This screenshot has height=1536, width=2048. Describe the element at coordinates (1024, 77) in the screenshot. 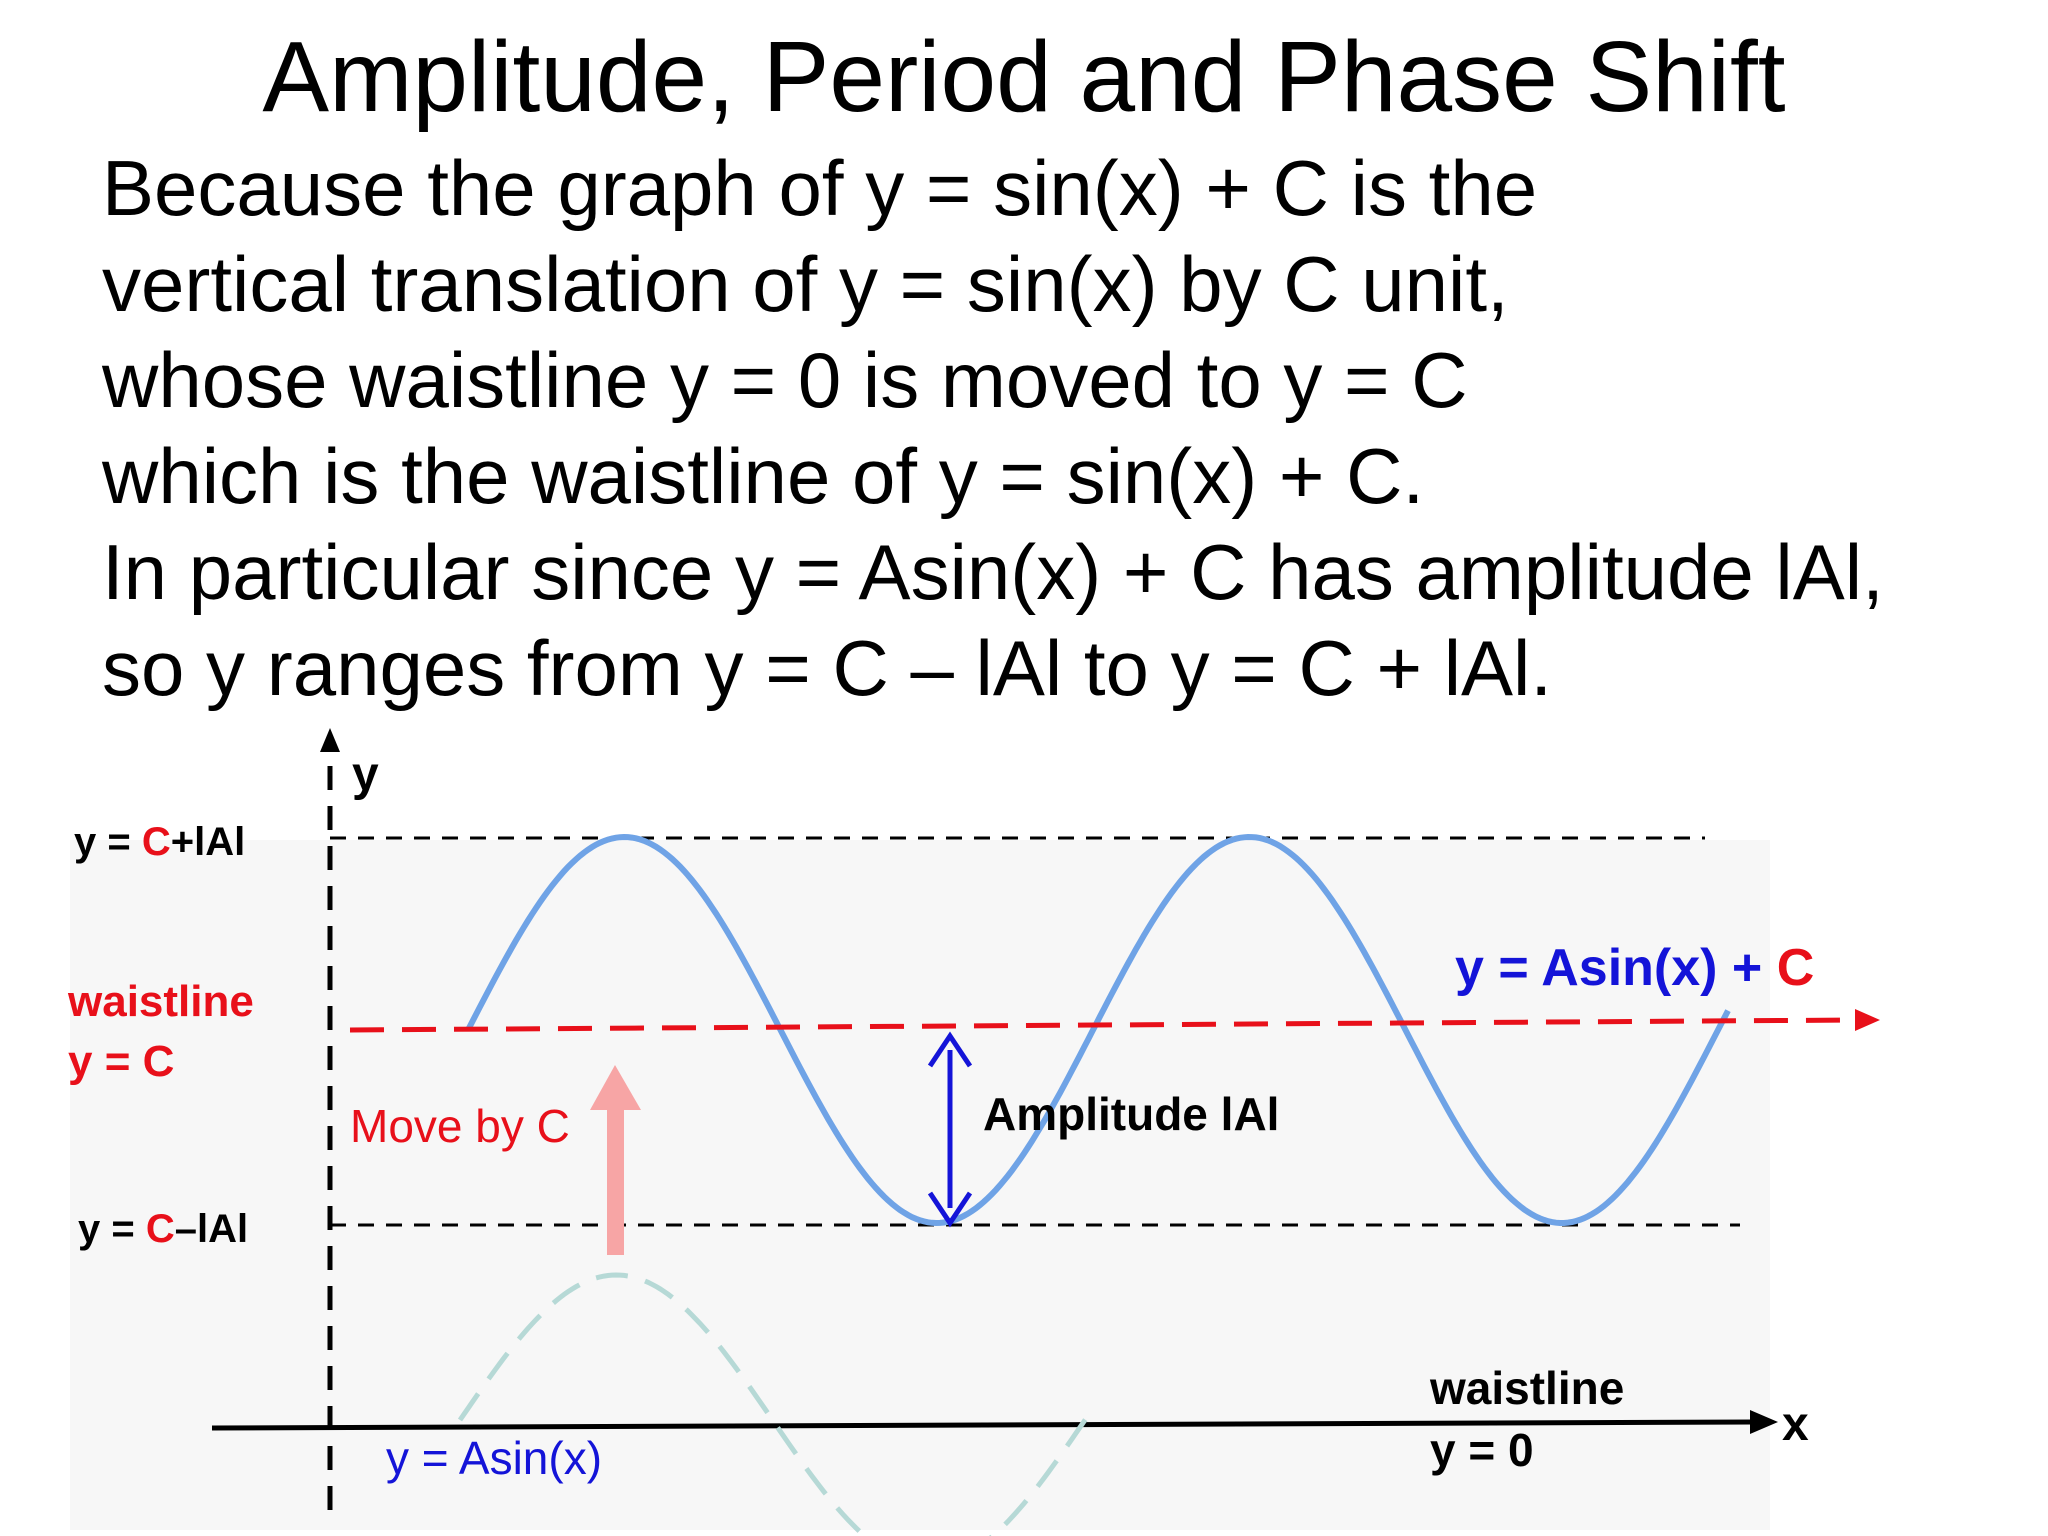

I see `page-title: Amplitude, Period and Phase Shift` at that location.